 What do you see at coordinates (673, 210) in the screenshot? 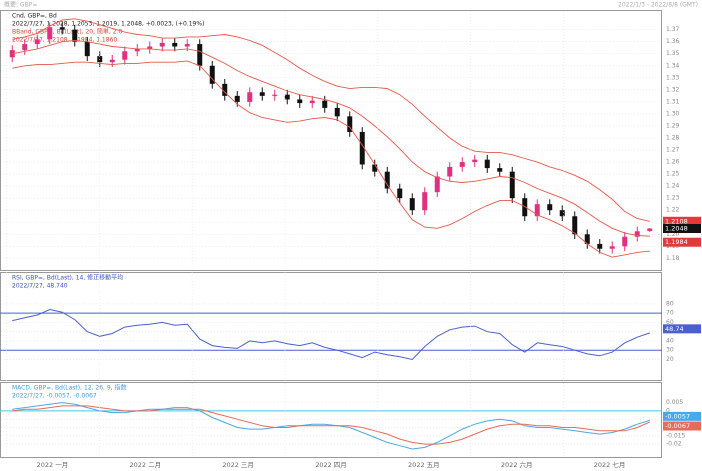
I see `y-tick-label: 1.22` at bounding box center [673, 210].